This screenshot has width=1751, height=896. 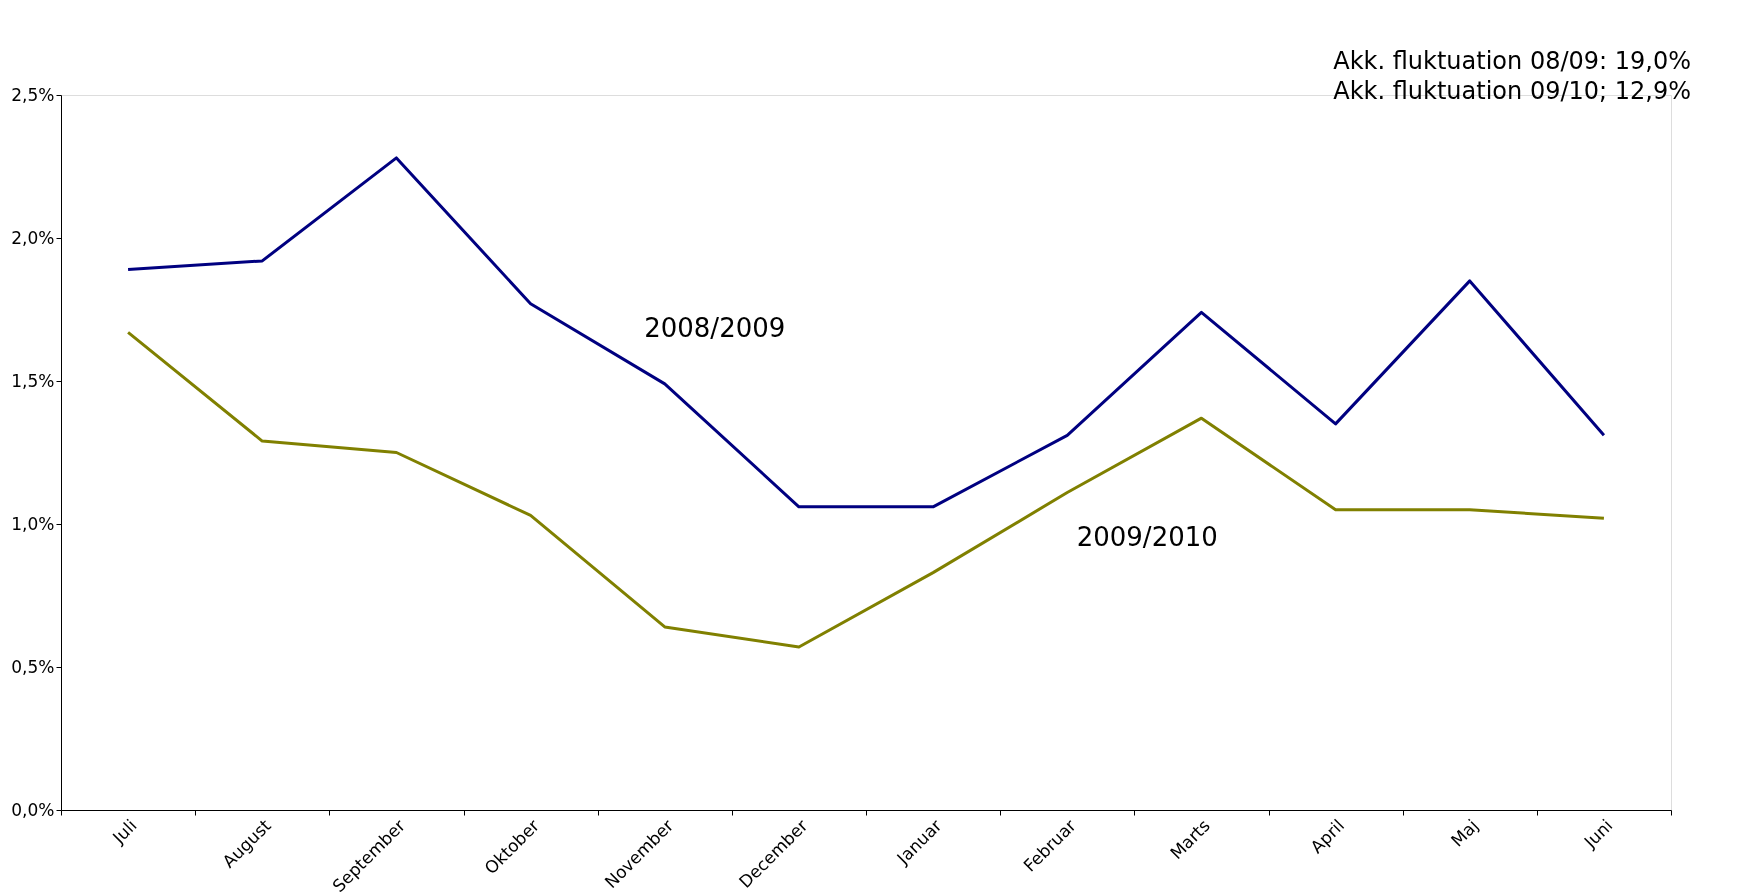 What do you see at coordinates (1512, 91) in the screenshot?
I see `annotation: Akk. fluktuation 09/10; 12,9%` at bounding box center [1512, 91].